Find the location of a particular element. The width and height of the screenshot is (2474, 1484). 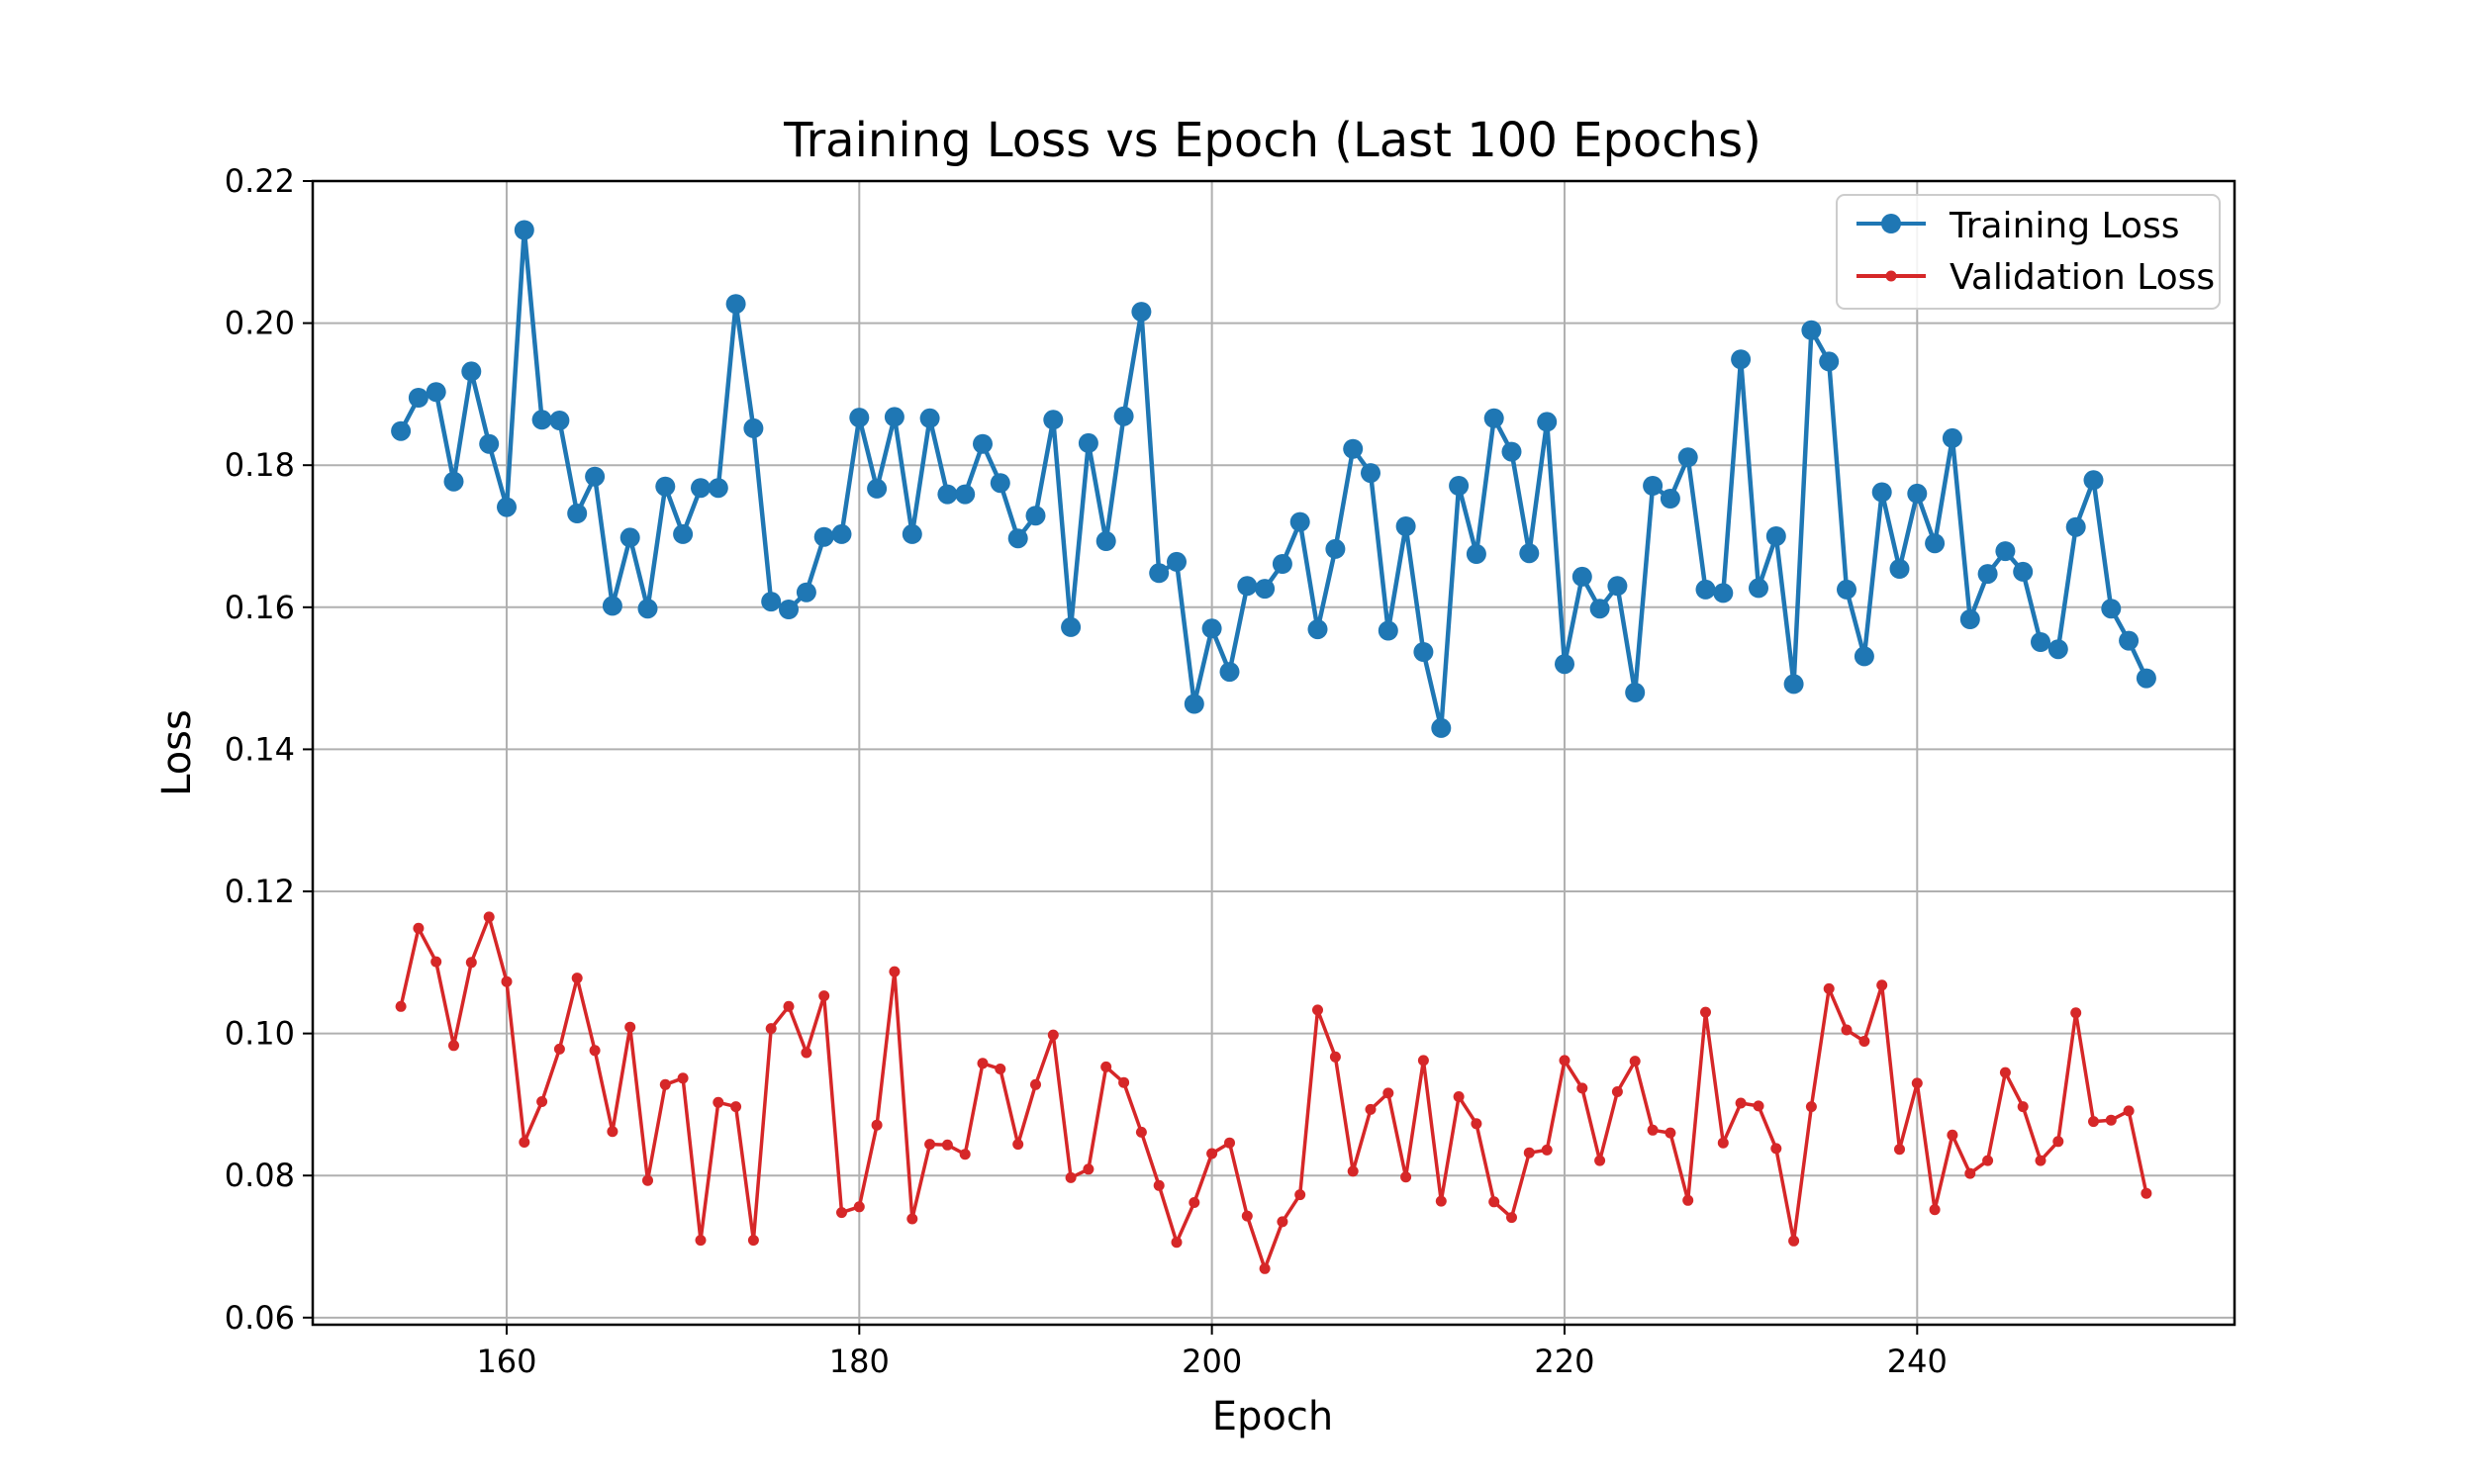

x-tick-label: 200 is located at coordinates (1212, 1361).